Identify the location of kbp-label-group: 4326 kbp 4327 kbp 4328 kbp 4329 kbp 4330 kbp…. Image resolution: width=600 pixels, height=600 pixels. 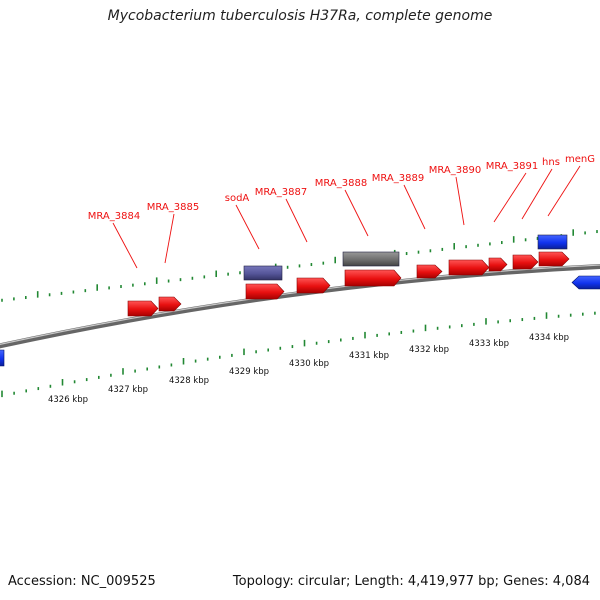
(308, 369).